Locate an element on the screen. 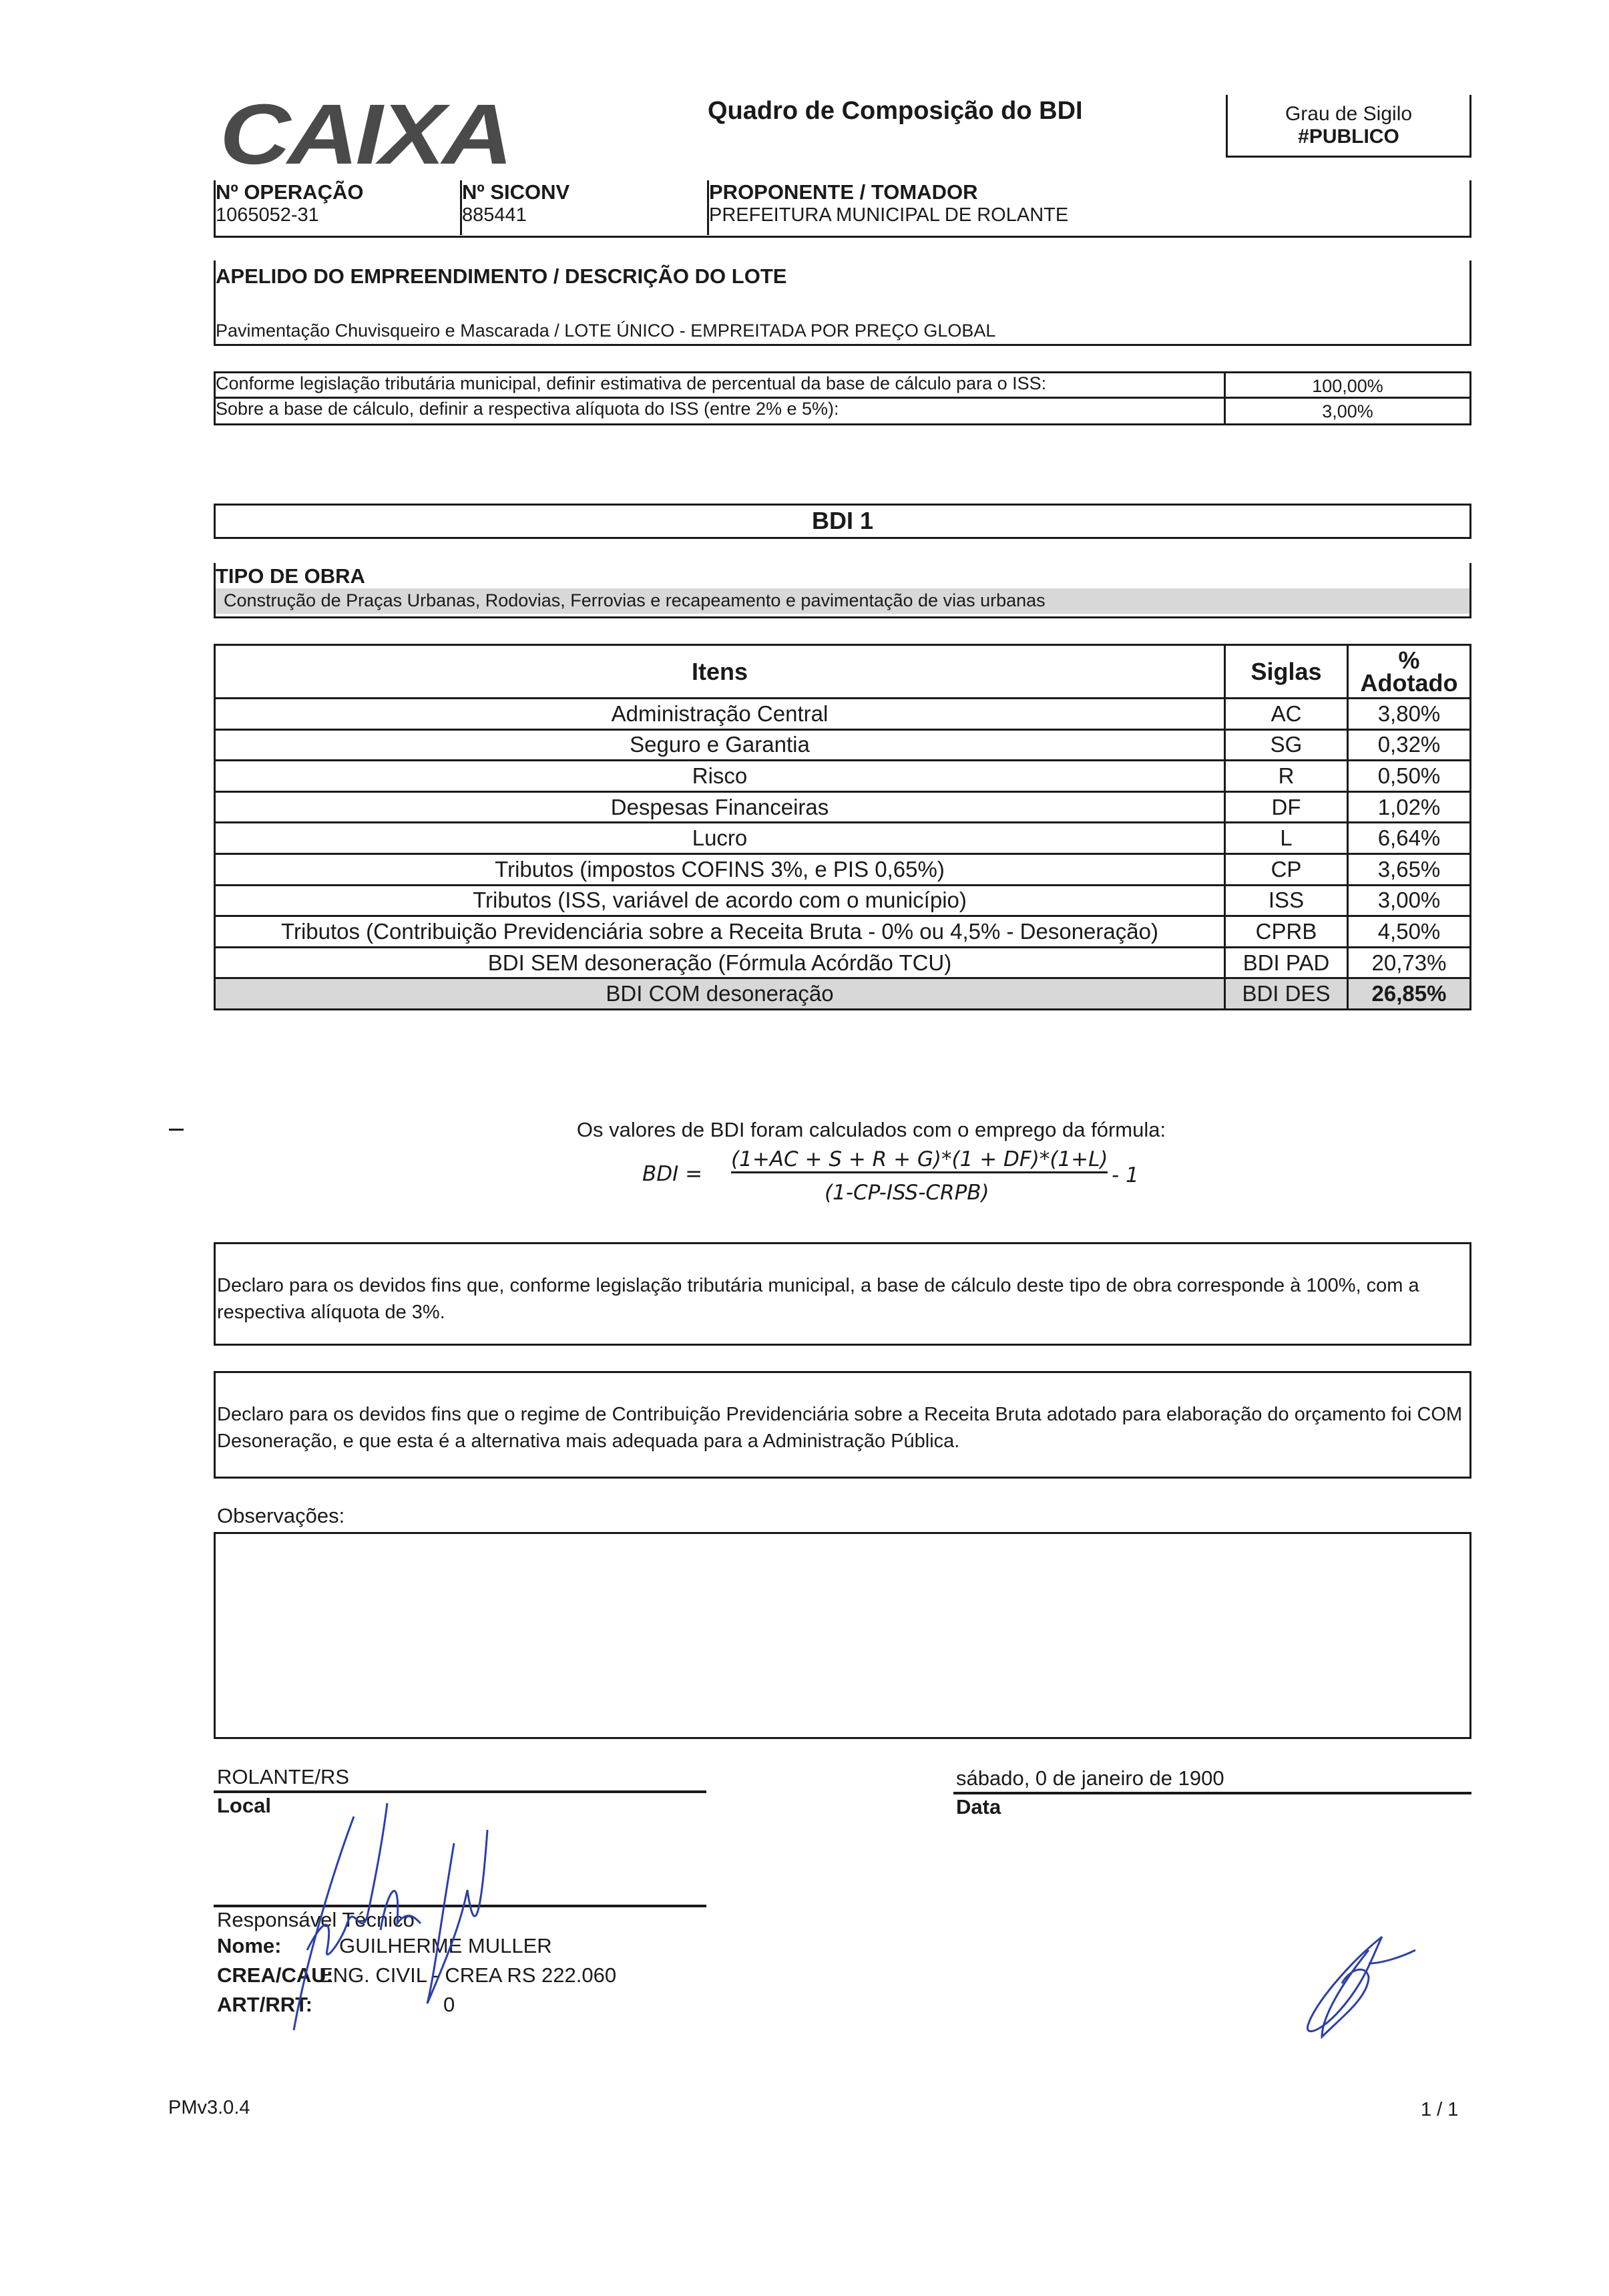 The width and height of the screenshot is (1609, 2296). operacao-cell: Nº OPERAÇÃO 1065052-31 is located at coordinates (338, 207).